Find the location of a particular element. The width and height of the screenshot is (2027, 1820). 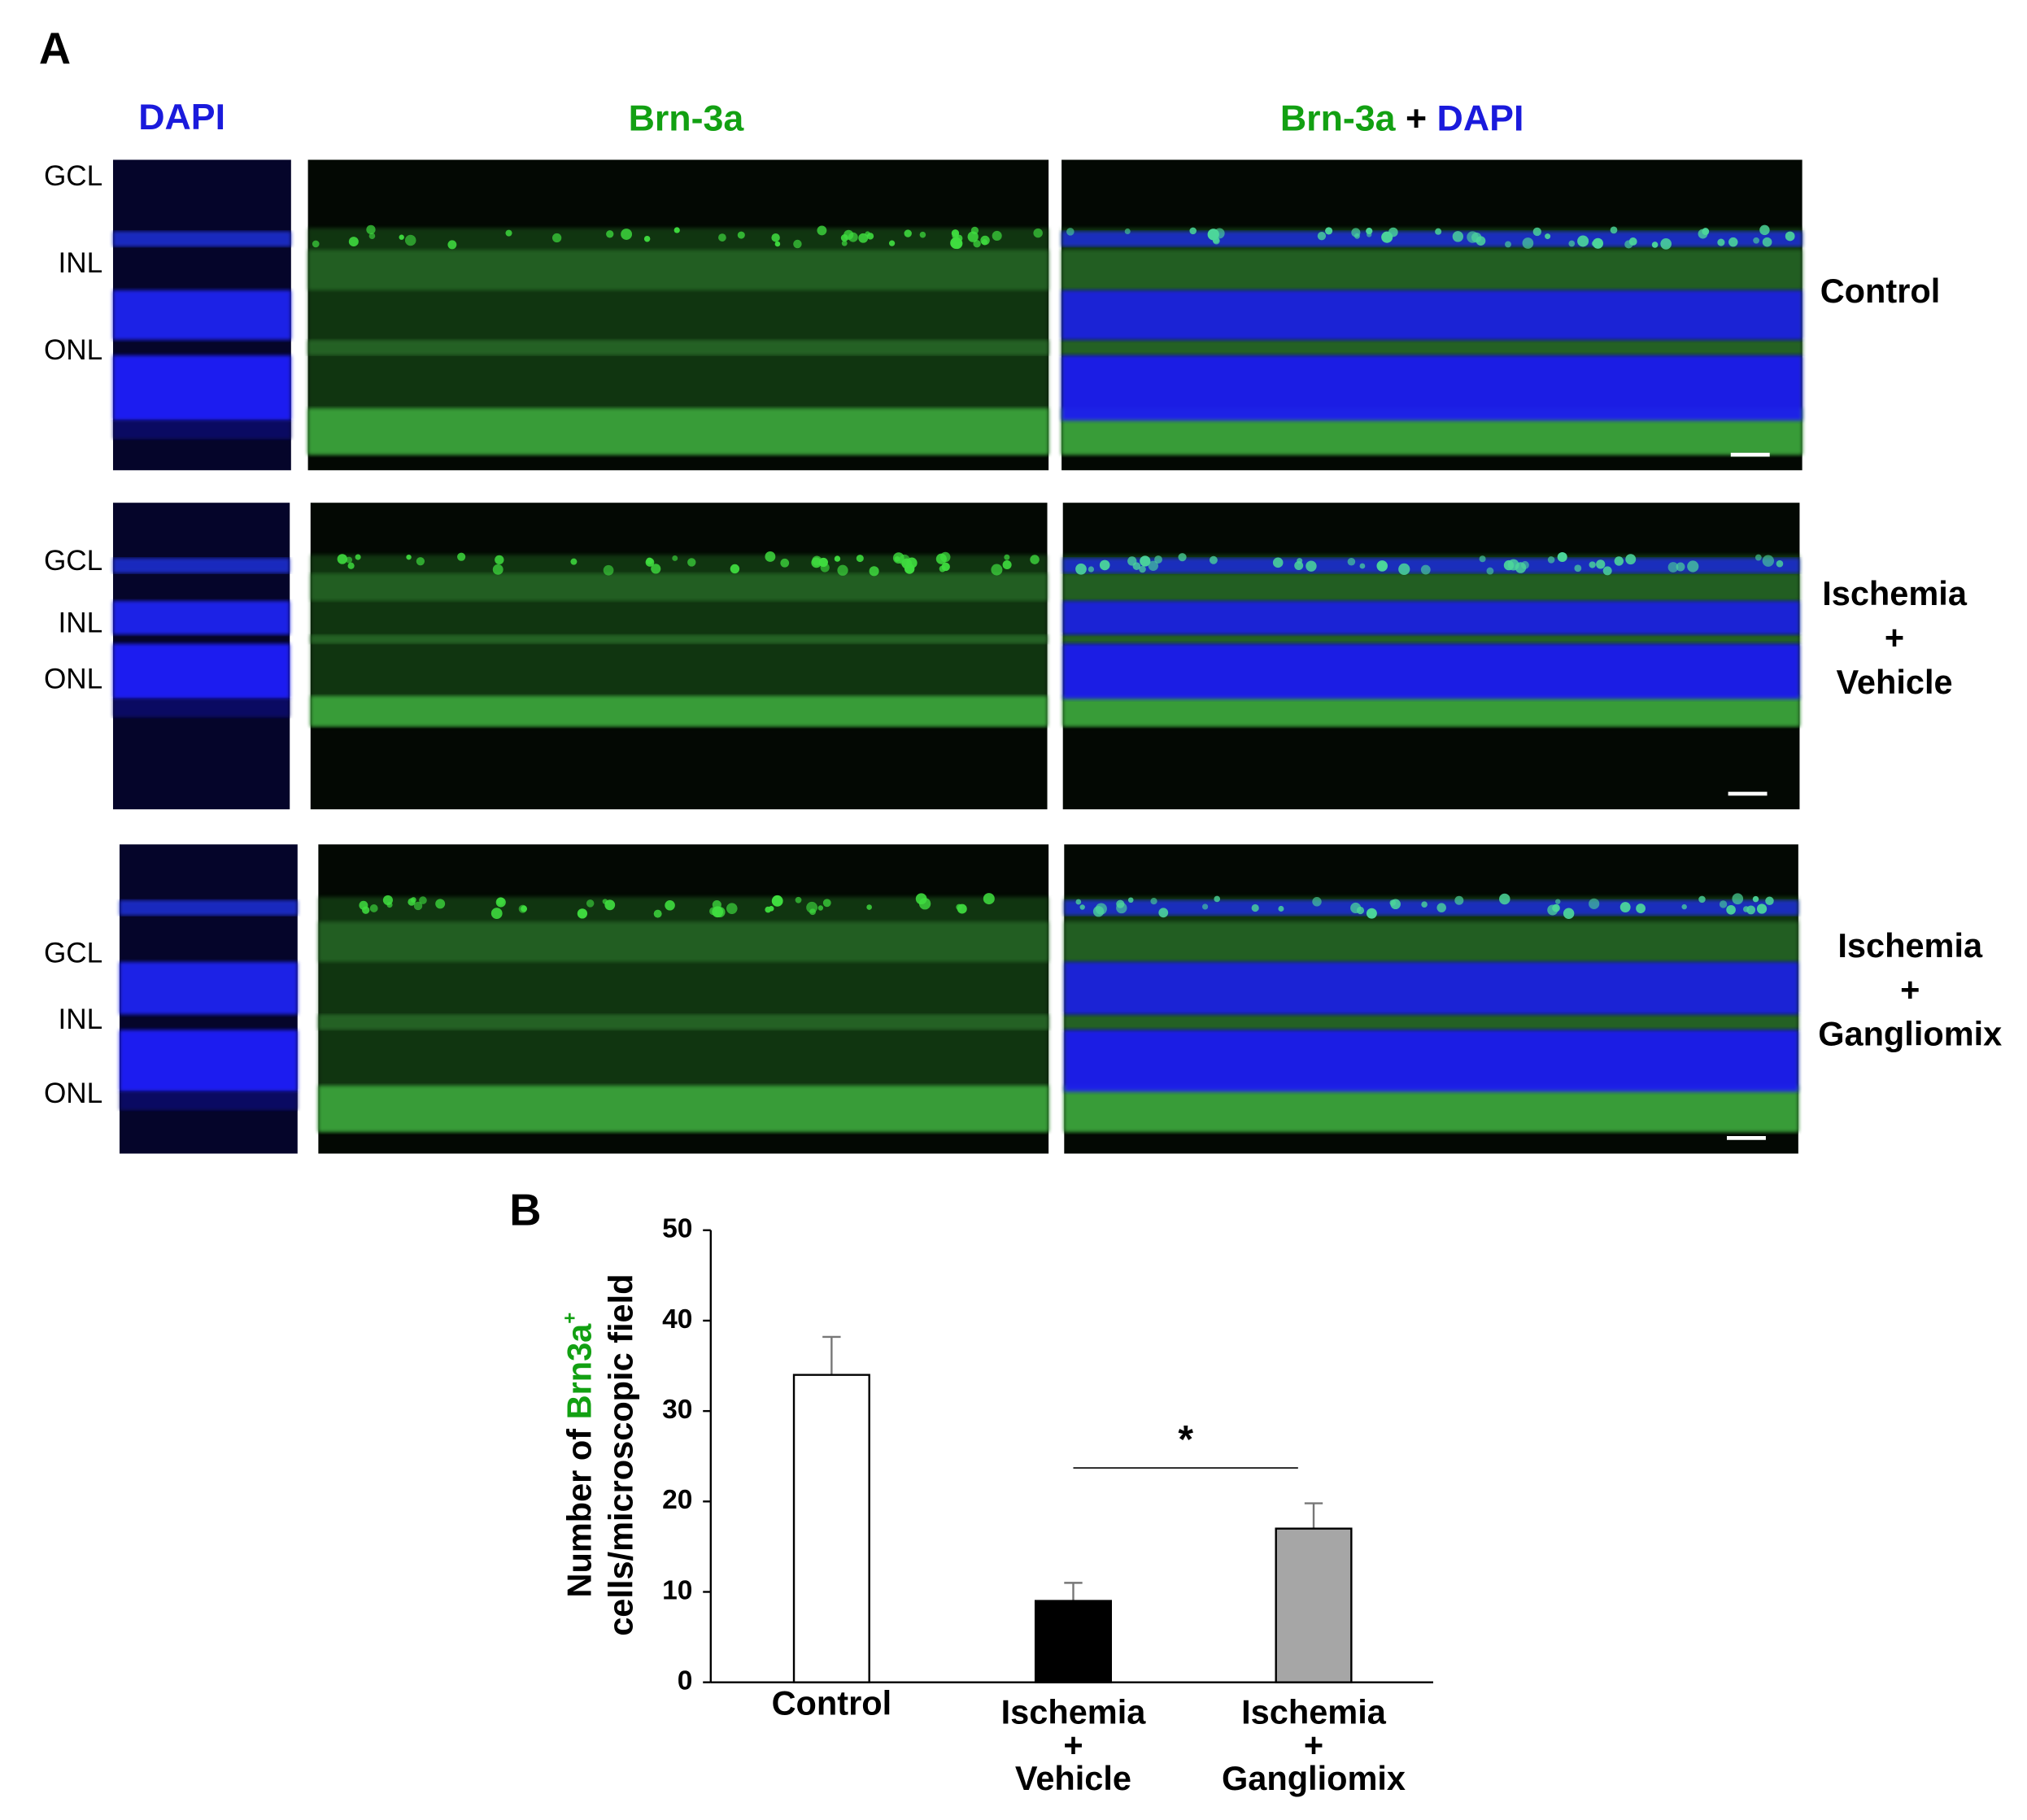

dim-band is located at coordinates (208, 1101).